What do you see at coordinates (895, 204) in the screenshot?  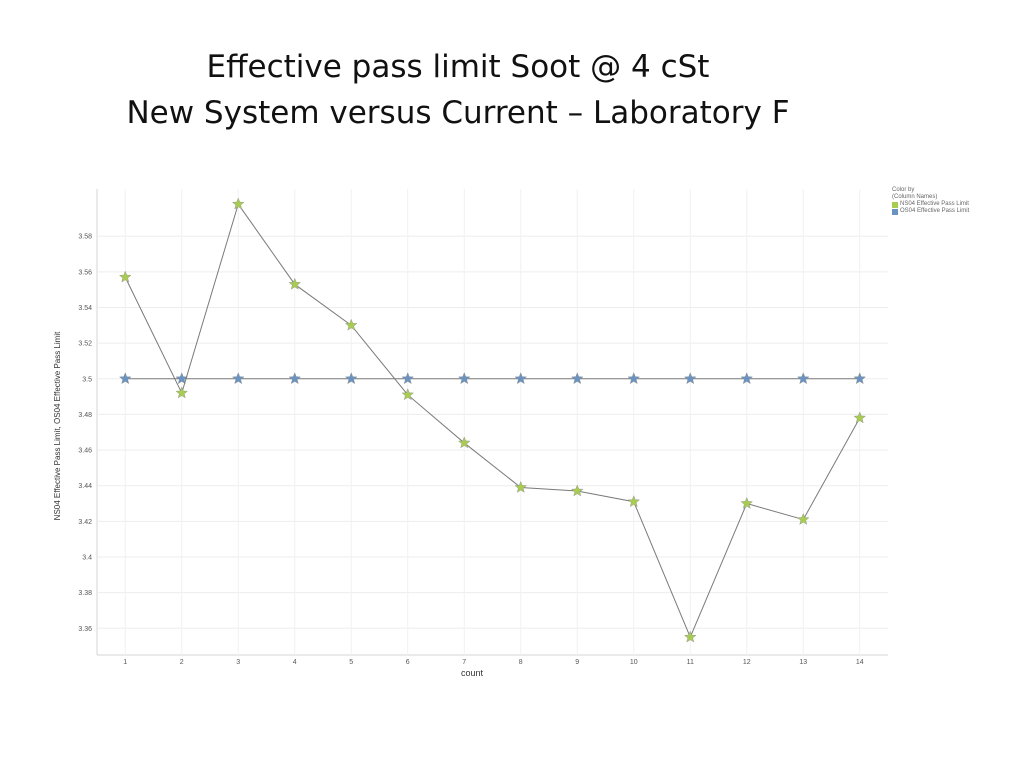 I see `legend-swatch-ns04` at bounding box center [895, 204].